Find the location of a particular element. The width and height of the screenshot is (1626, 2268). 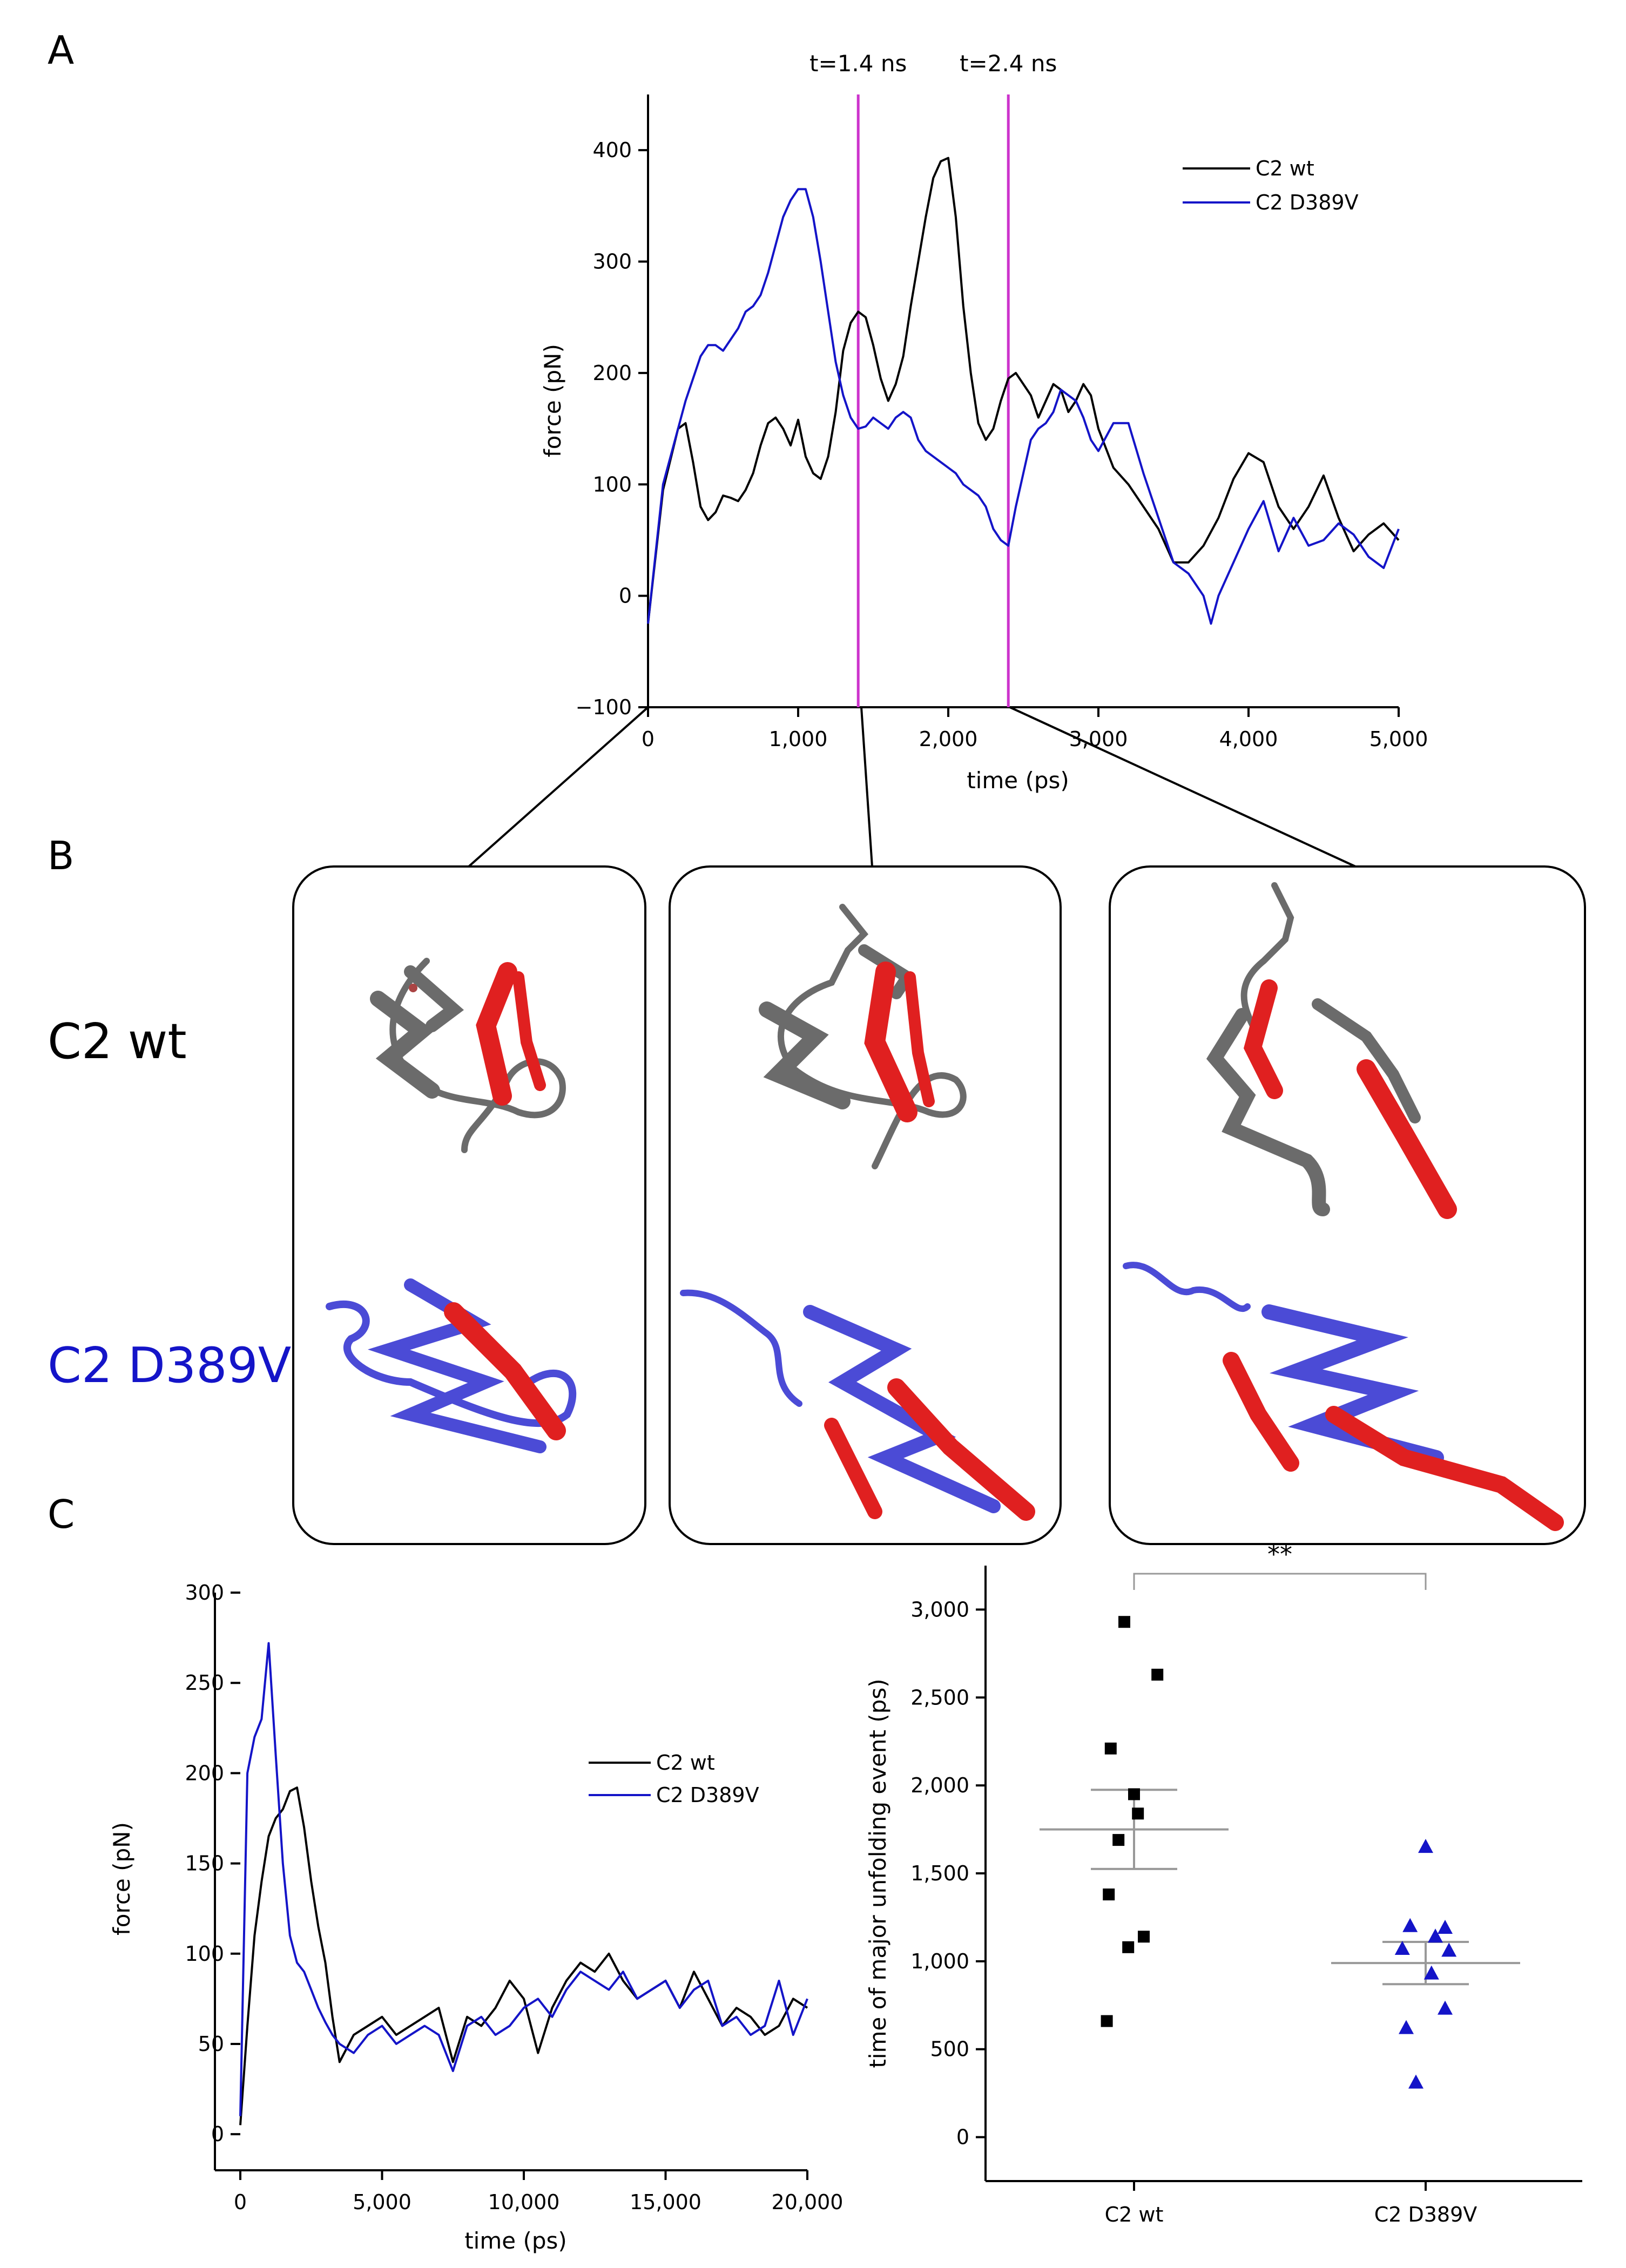

category-label-c2-d389v: C2 D389V is located at coordinates (1425, 2214).